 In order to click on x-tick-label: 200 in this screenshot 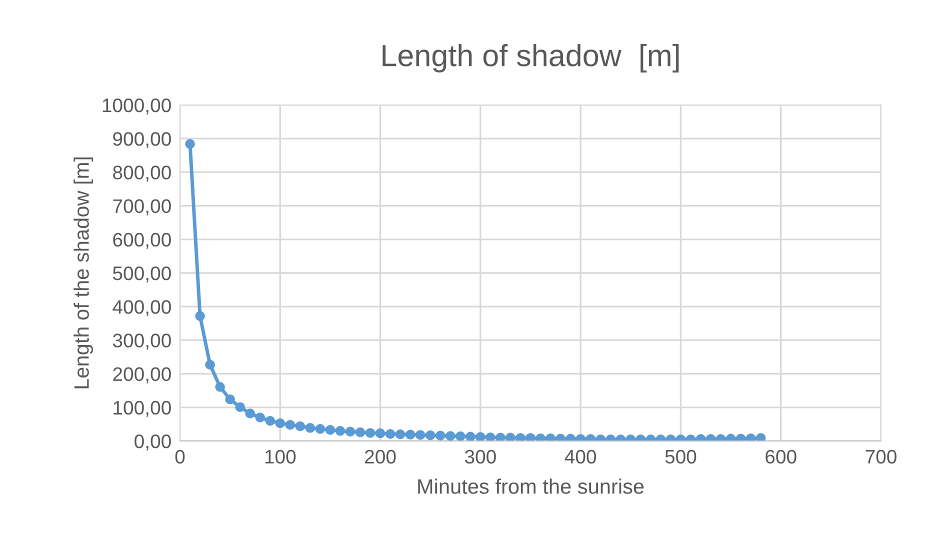, I will do `click(380, 457)`.